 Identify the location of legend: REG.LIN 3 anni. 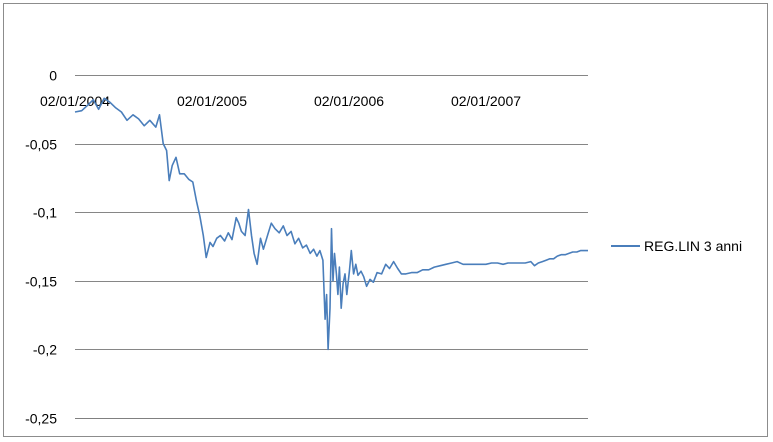
(676, 246).